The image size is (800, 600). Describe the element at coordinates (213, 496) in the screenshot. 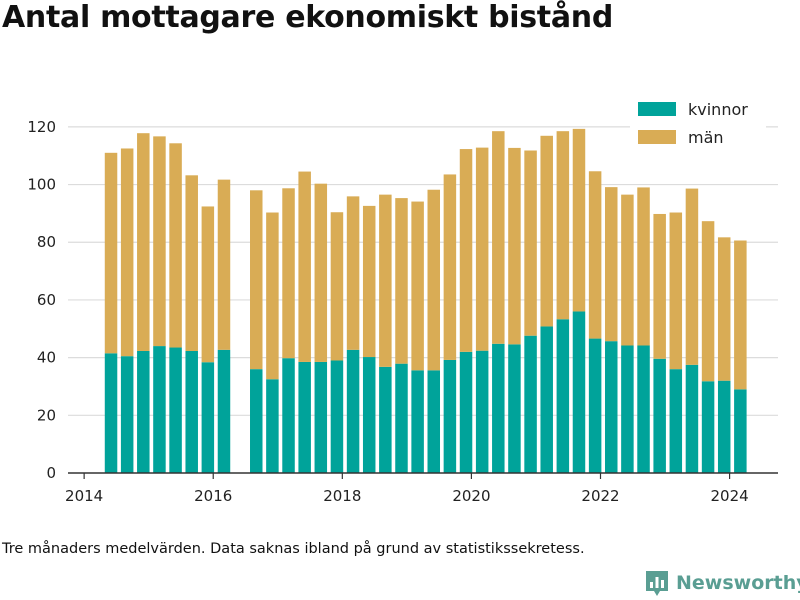

I see `x-tick-label: 2016` at that location.